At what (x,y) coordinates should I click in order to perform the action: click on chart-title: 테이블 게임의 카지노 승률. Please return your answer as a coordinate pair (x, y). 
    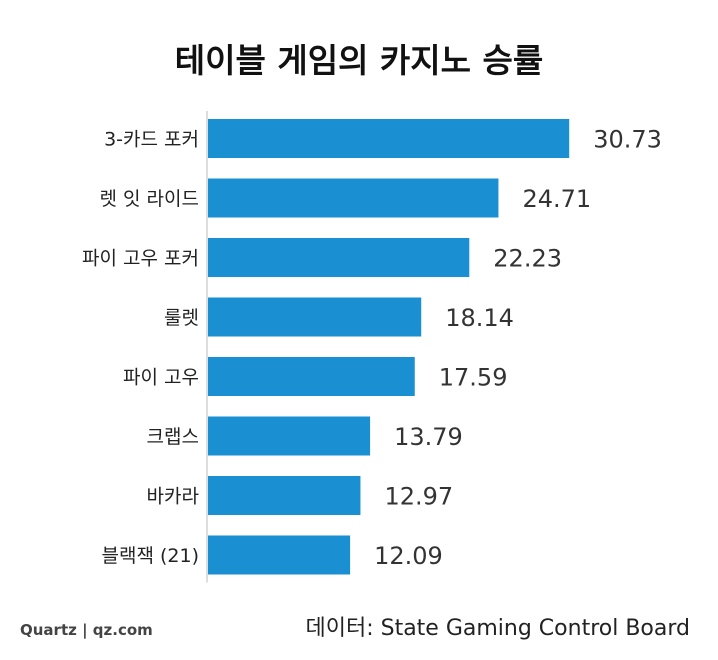
    Looking at the image, I should click on (359, 60).